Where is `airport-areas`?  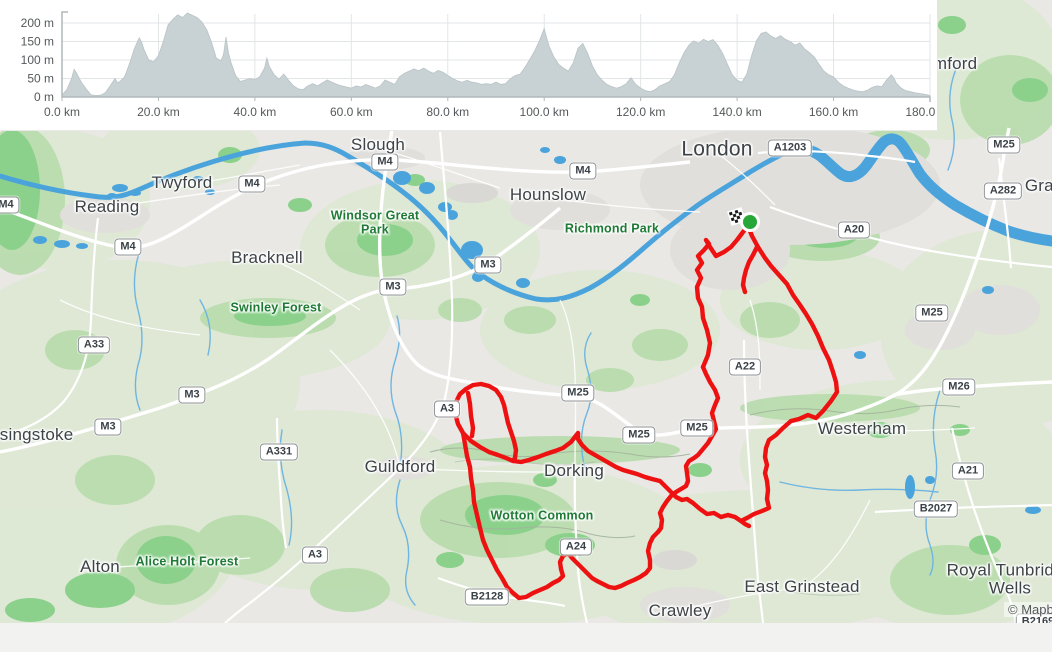
airport-areas is located at coordinates (571, 376).